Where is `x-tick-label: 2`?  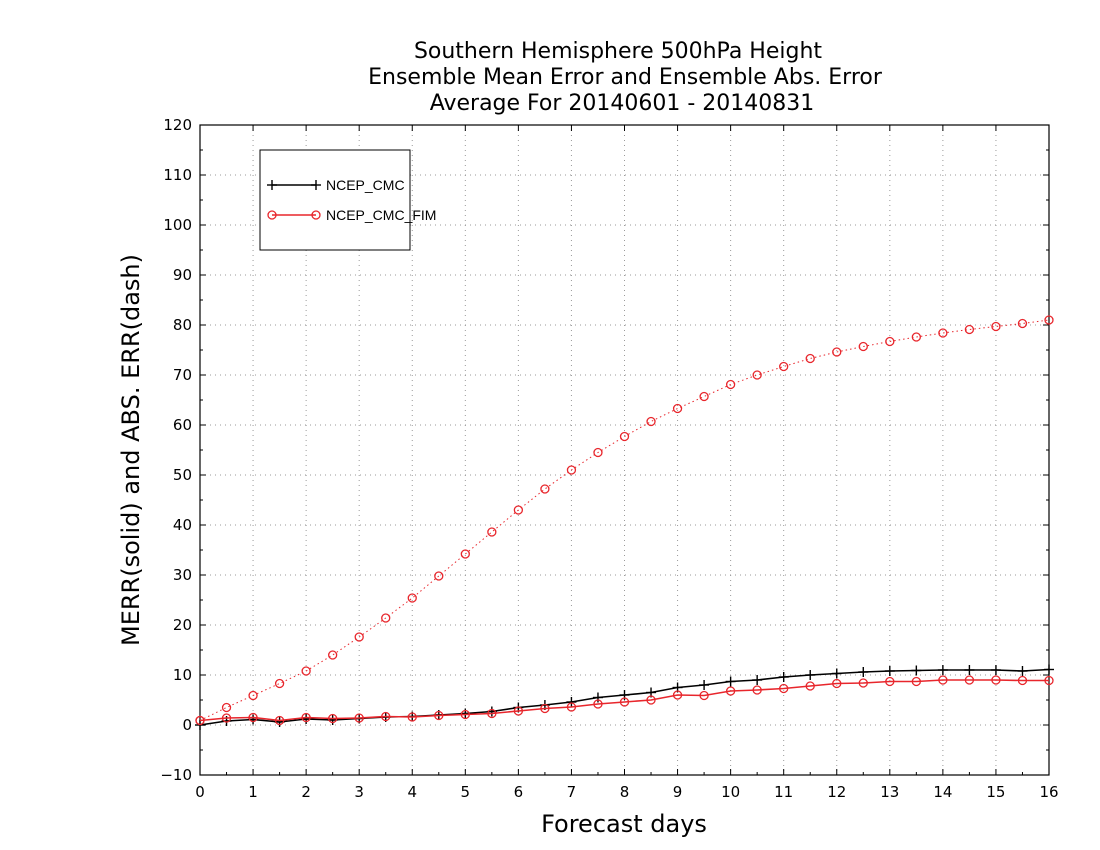 x-tick-label: 2 is located at coordinates (306, 792).